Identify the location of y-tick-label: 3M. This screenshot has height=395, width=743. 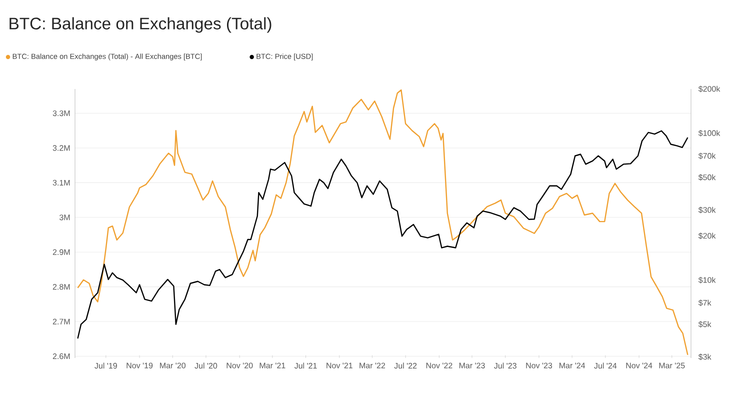
(64, 217).